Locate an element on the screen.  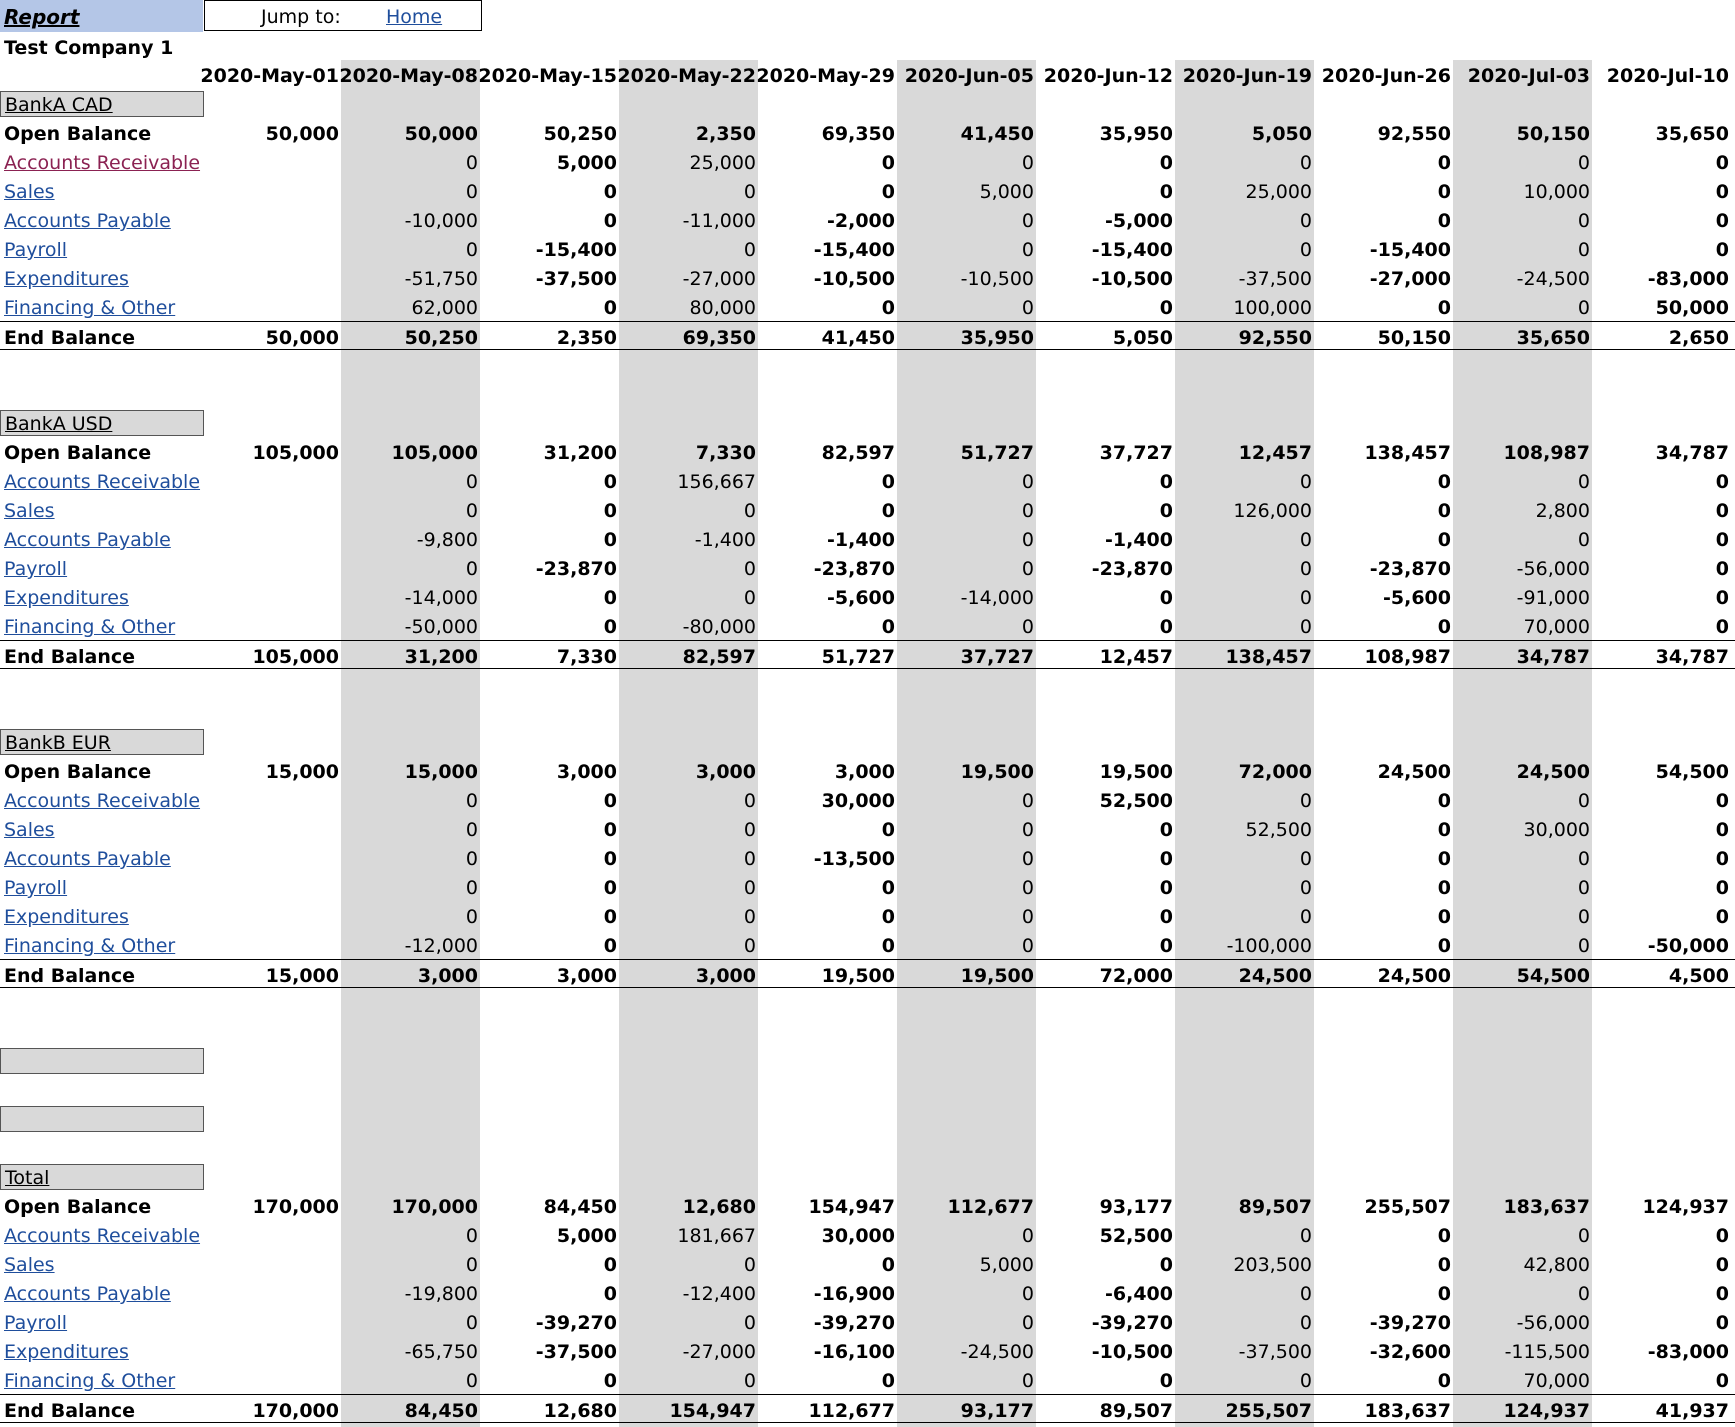
value-cell: 72,000 is located at coordinates (1275, 772).